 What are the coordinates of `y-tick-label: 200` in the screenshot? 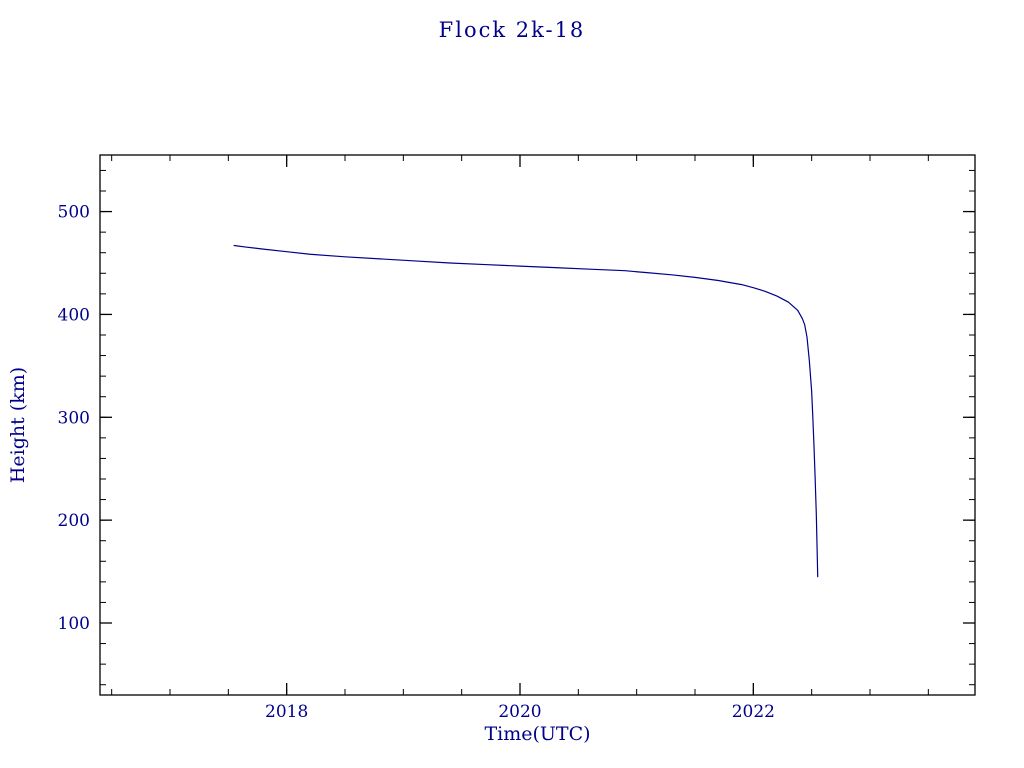 It's located at (74, 521).